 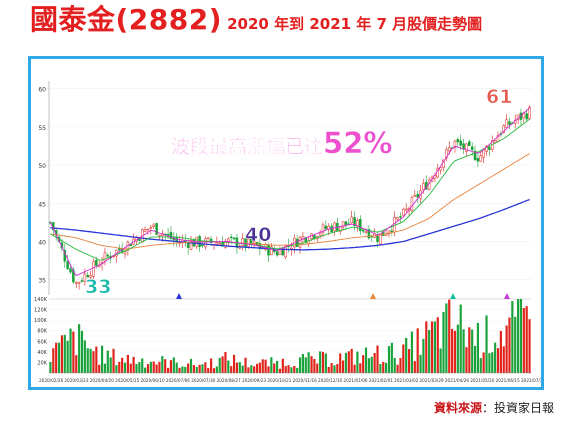 I want to click on date-tick-label: 2020/06/10, so click(x=152, y=380).